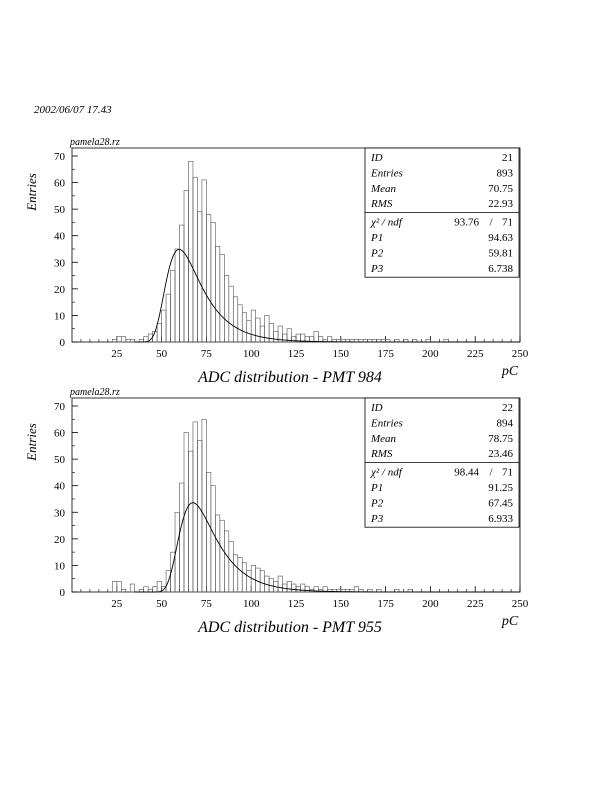  What do you see at coordinates (386, 423) in the screenshot?
I see `stat-label: Entries` at bounding box center [386, 423].